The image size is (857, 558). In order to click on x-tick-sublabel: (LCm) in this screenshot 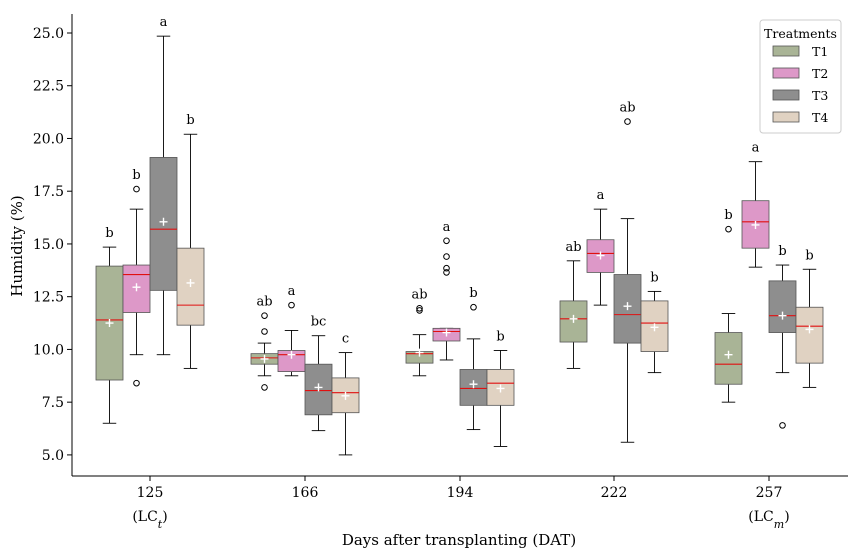, I will do `click(768, 520)`.